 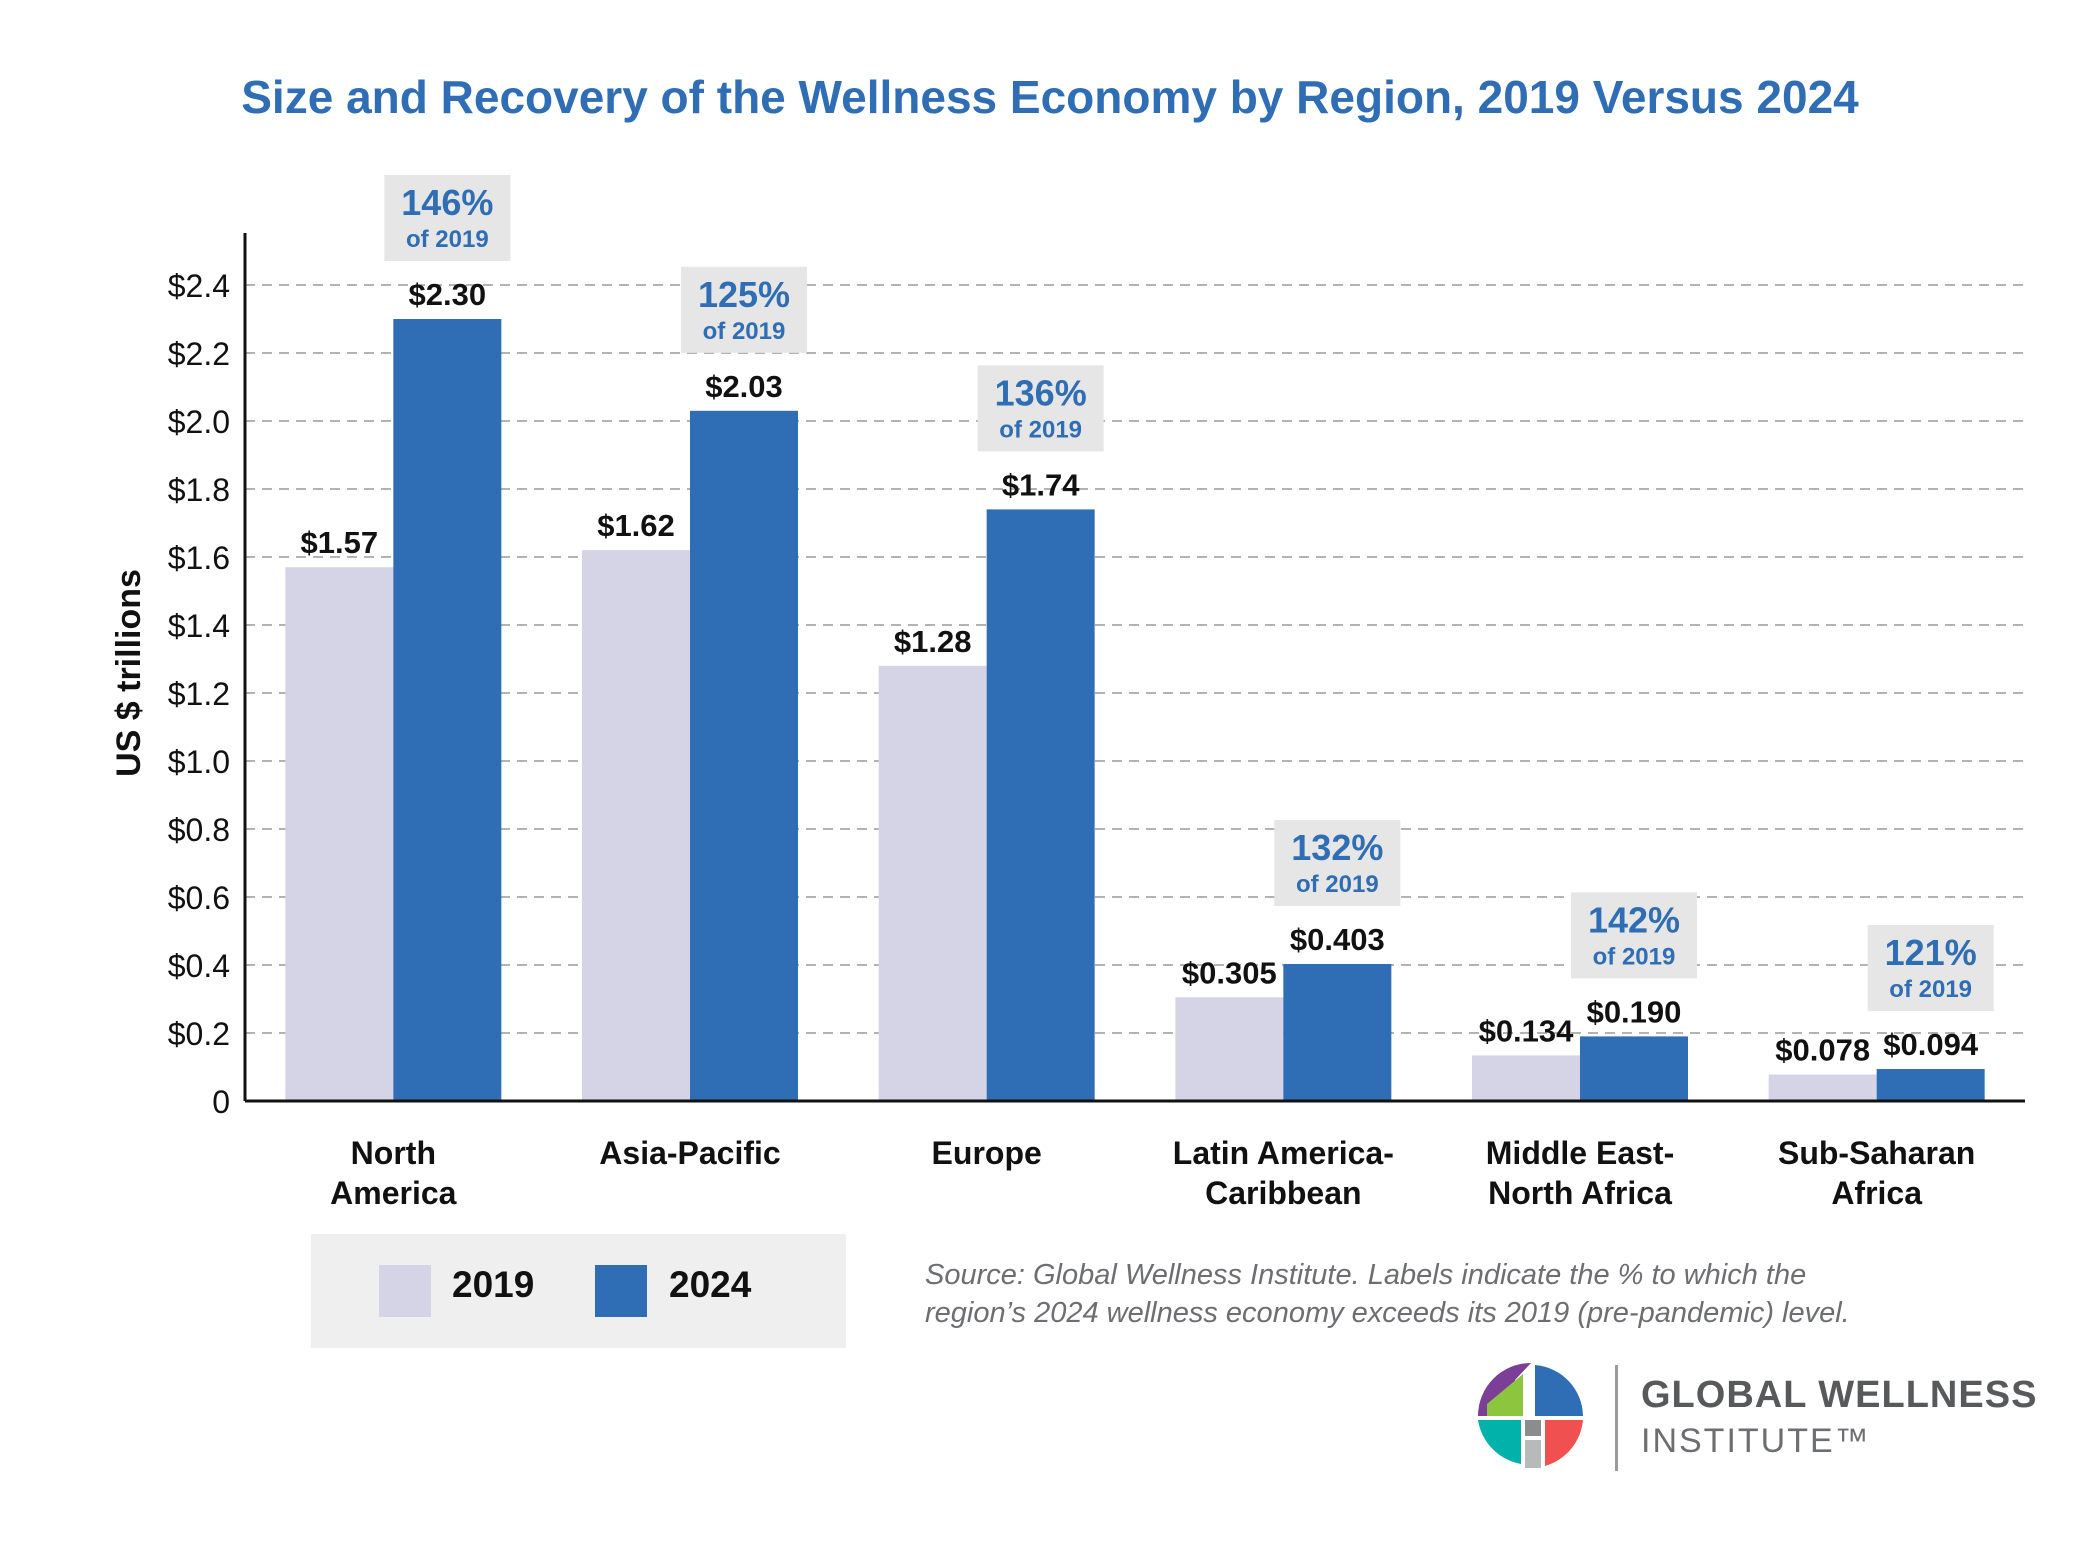 I want to click on data-label-2024: $0.094, so click(x=1931, y=1044).